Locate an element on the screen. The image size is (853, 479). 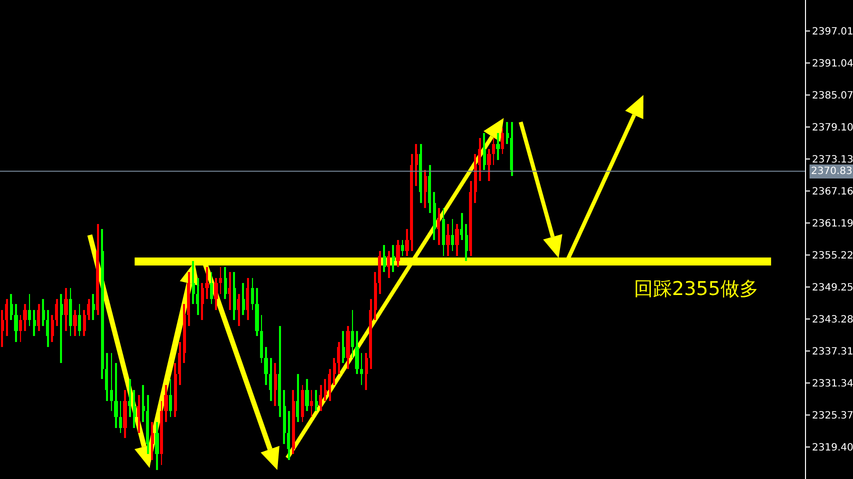
y-tick-label: 2367.16 is located at coordinates (832, 192).